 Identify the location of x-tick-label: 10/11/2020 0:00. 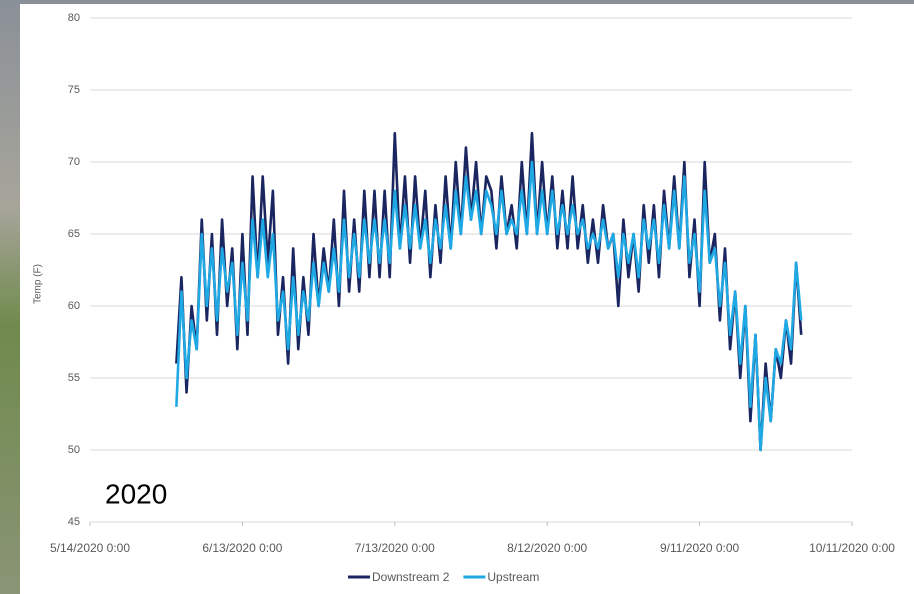
(852, 548).